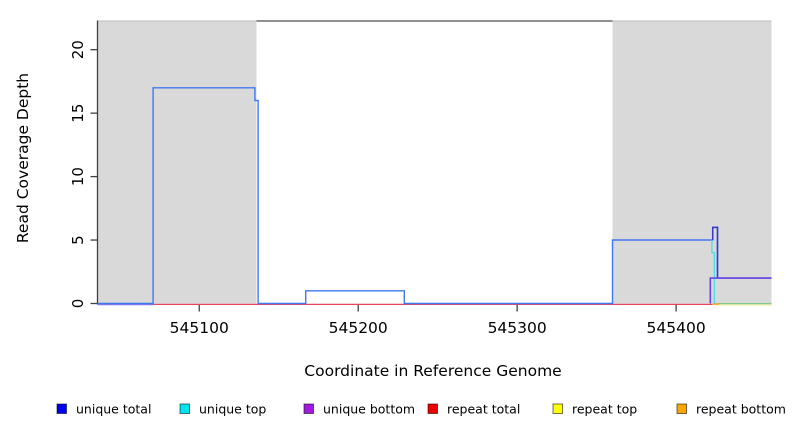 The width and height of the screenshot is (792, 432). What do you see at coordinates (715, 252) in the screenshot?
I see `unique-total-spike-overlay` at bounding box center [715, 252].